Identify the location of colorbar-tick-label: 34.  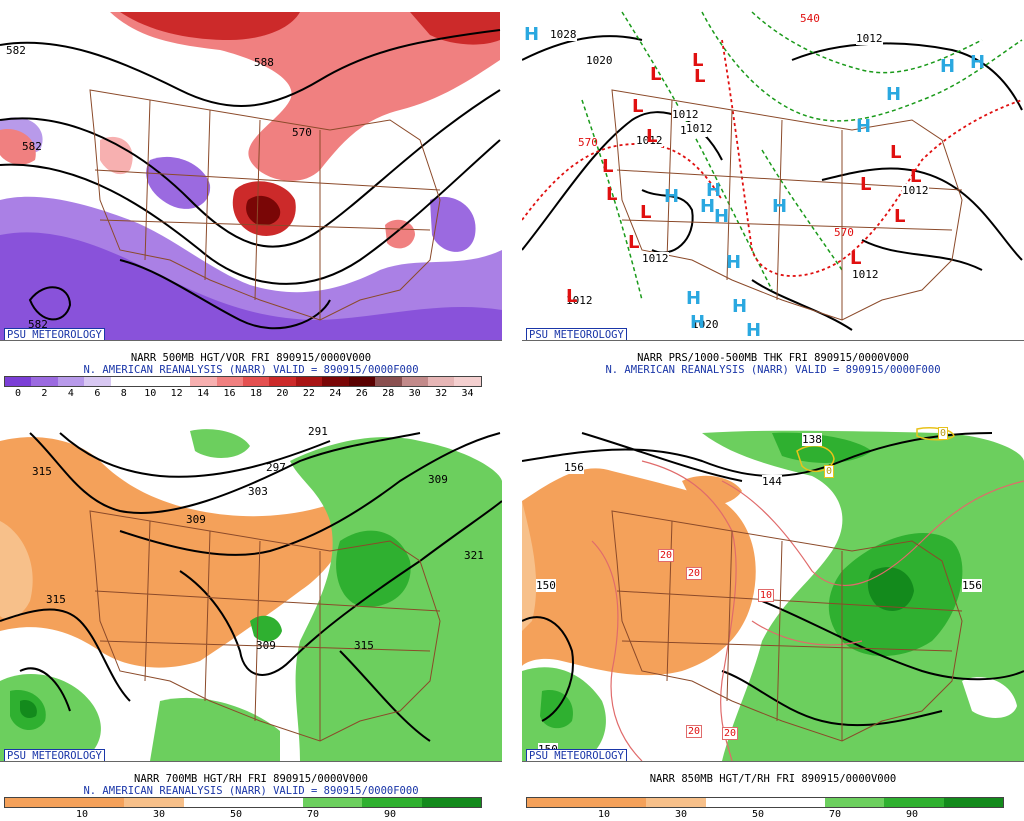
(467, 393).